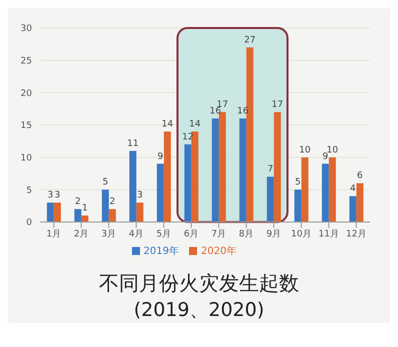 This screenshot has height=347, width=398. What do you see at coordinates (216, 111) in the screenshot?
I see `data-label: 16` at bounding box center [216, 111].